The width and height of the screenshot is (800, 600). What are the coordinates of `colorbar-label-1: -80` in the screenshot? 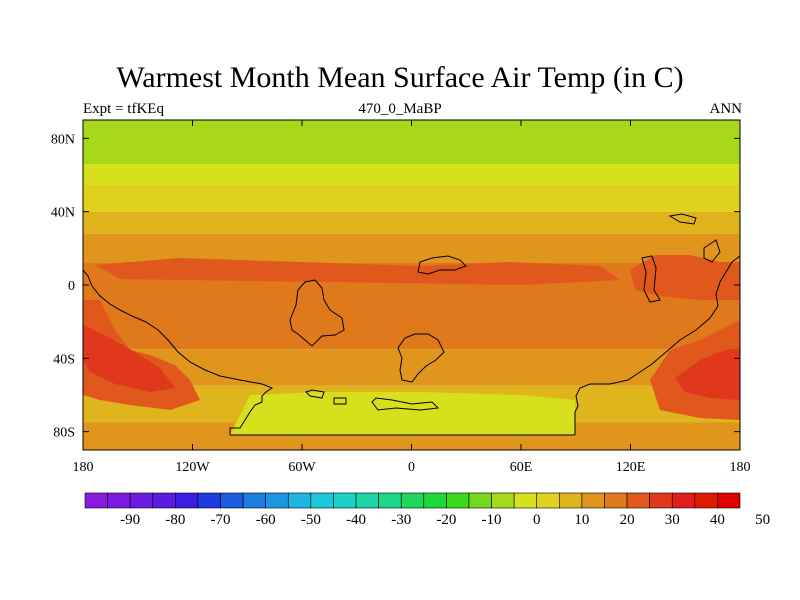 It's located at (175, 520).